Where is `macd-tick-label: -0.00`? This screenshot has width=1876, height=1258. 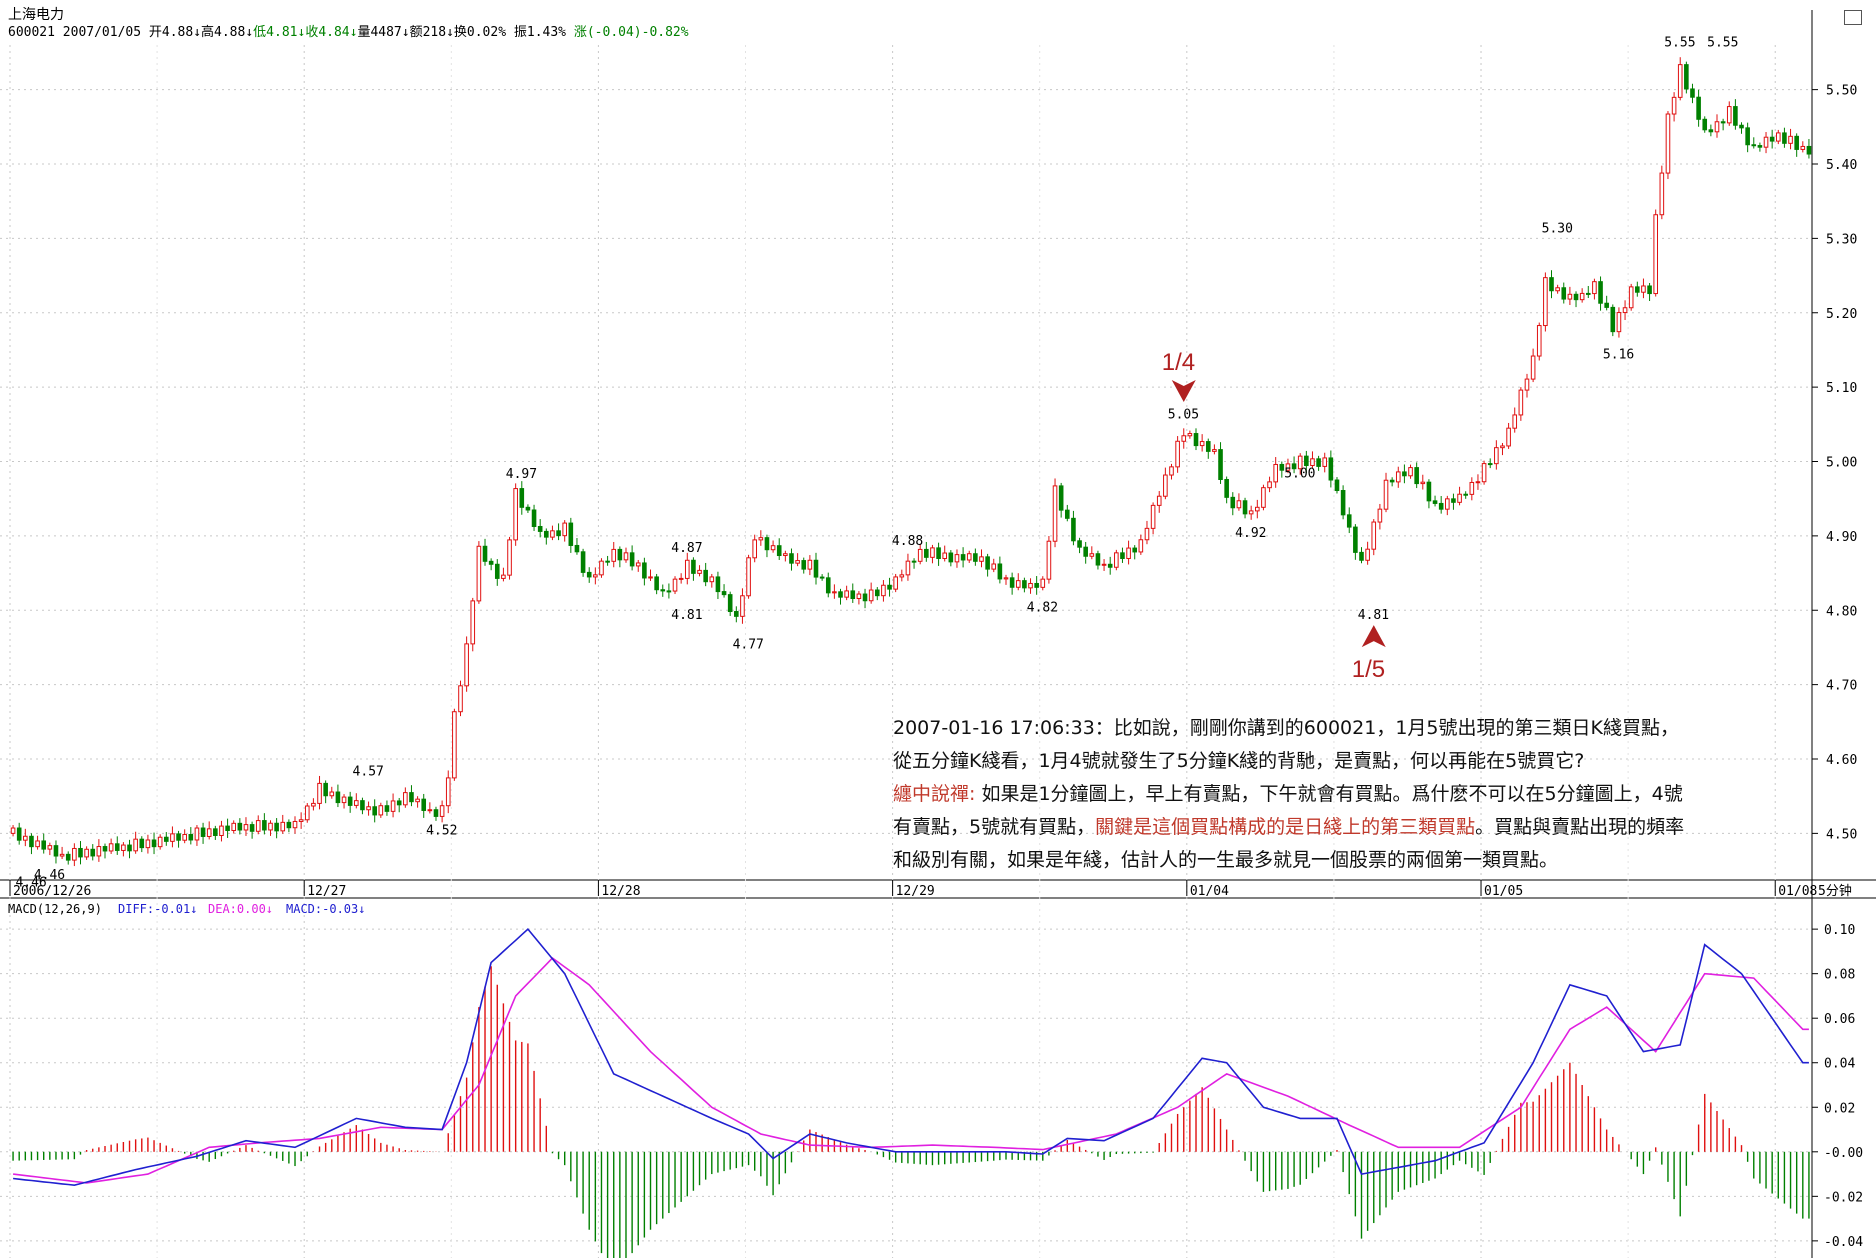 macd-tick-label: -0.00 is located at coordinates (1843, 1153).